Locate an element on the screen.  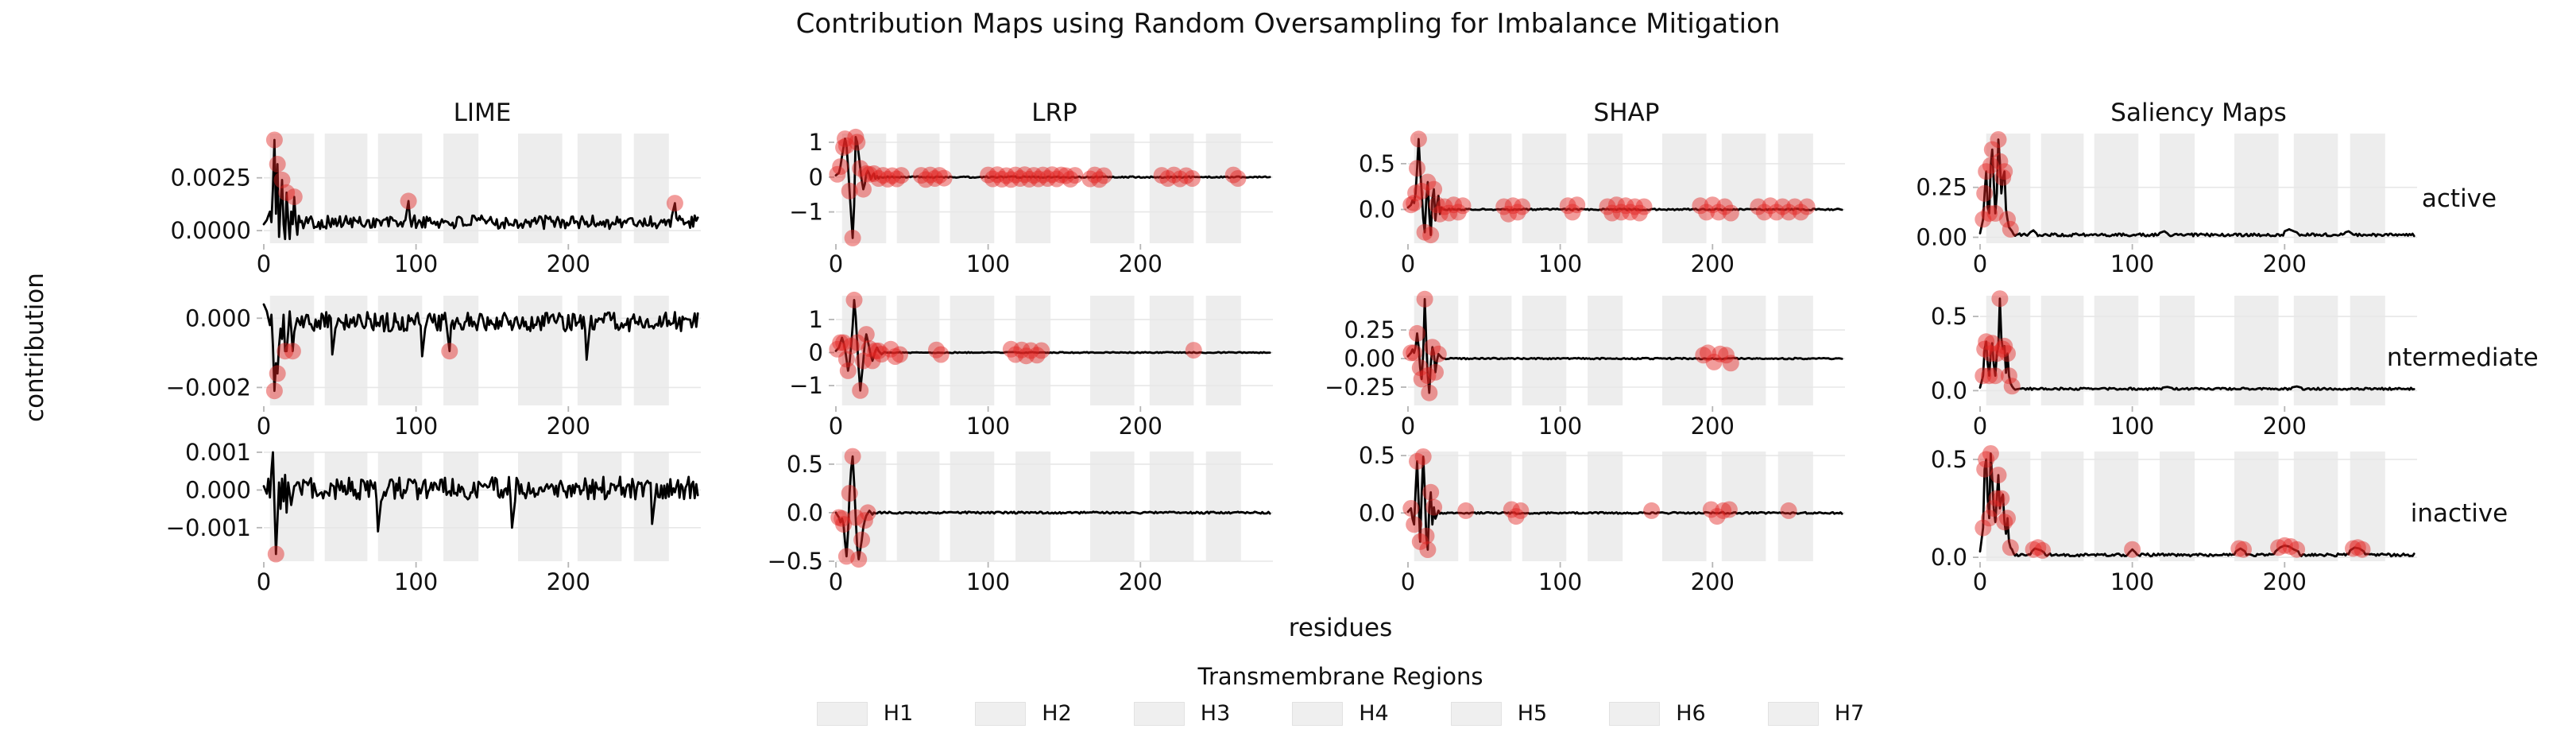
row-label-inactive: inactive is located at coordinates (2459, 513).